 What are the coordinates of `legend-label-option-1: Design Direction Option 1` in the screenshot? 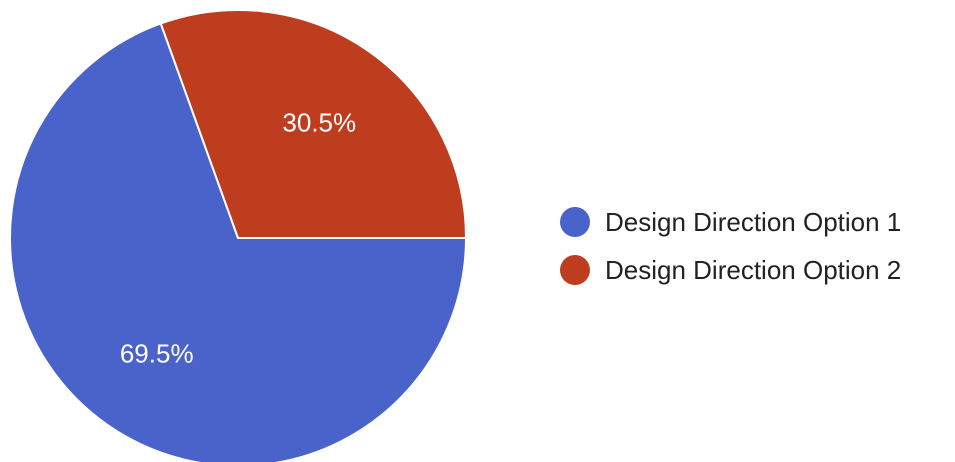 It's located at (753, 221).